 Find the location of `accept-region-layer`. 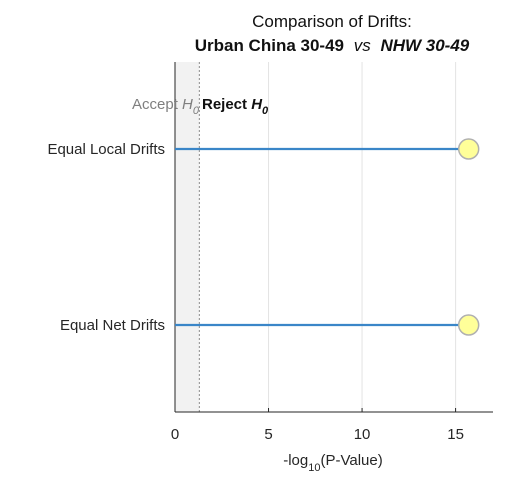

accept-region-layer is located at coordinates (187, 237).